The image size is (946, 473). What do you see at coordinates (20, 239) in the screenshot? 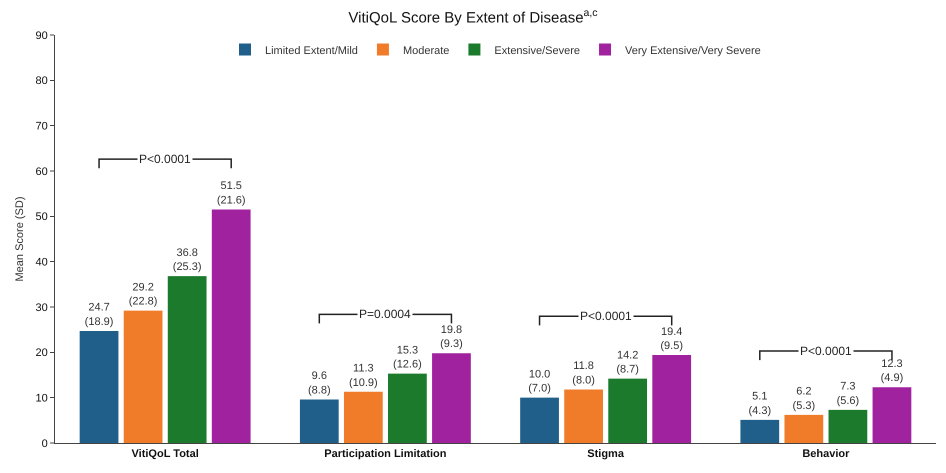
I see `y-axis-title: Mean Score (SD)` at bounding box center [20, 239].